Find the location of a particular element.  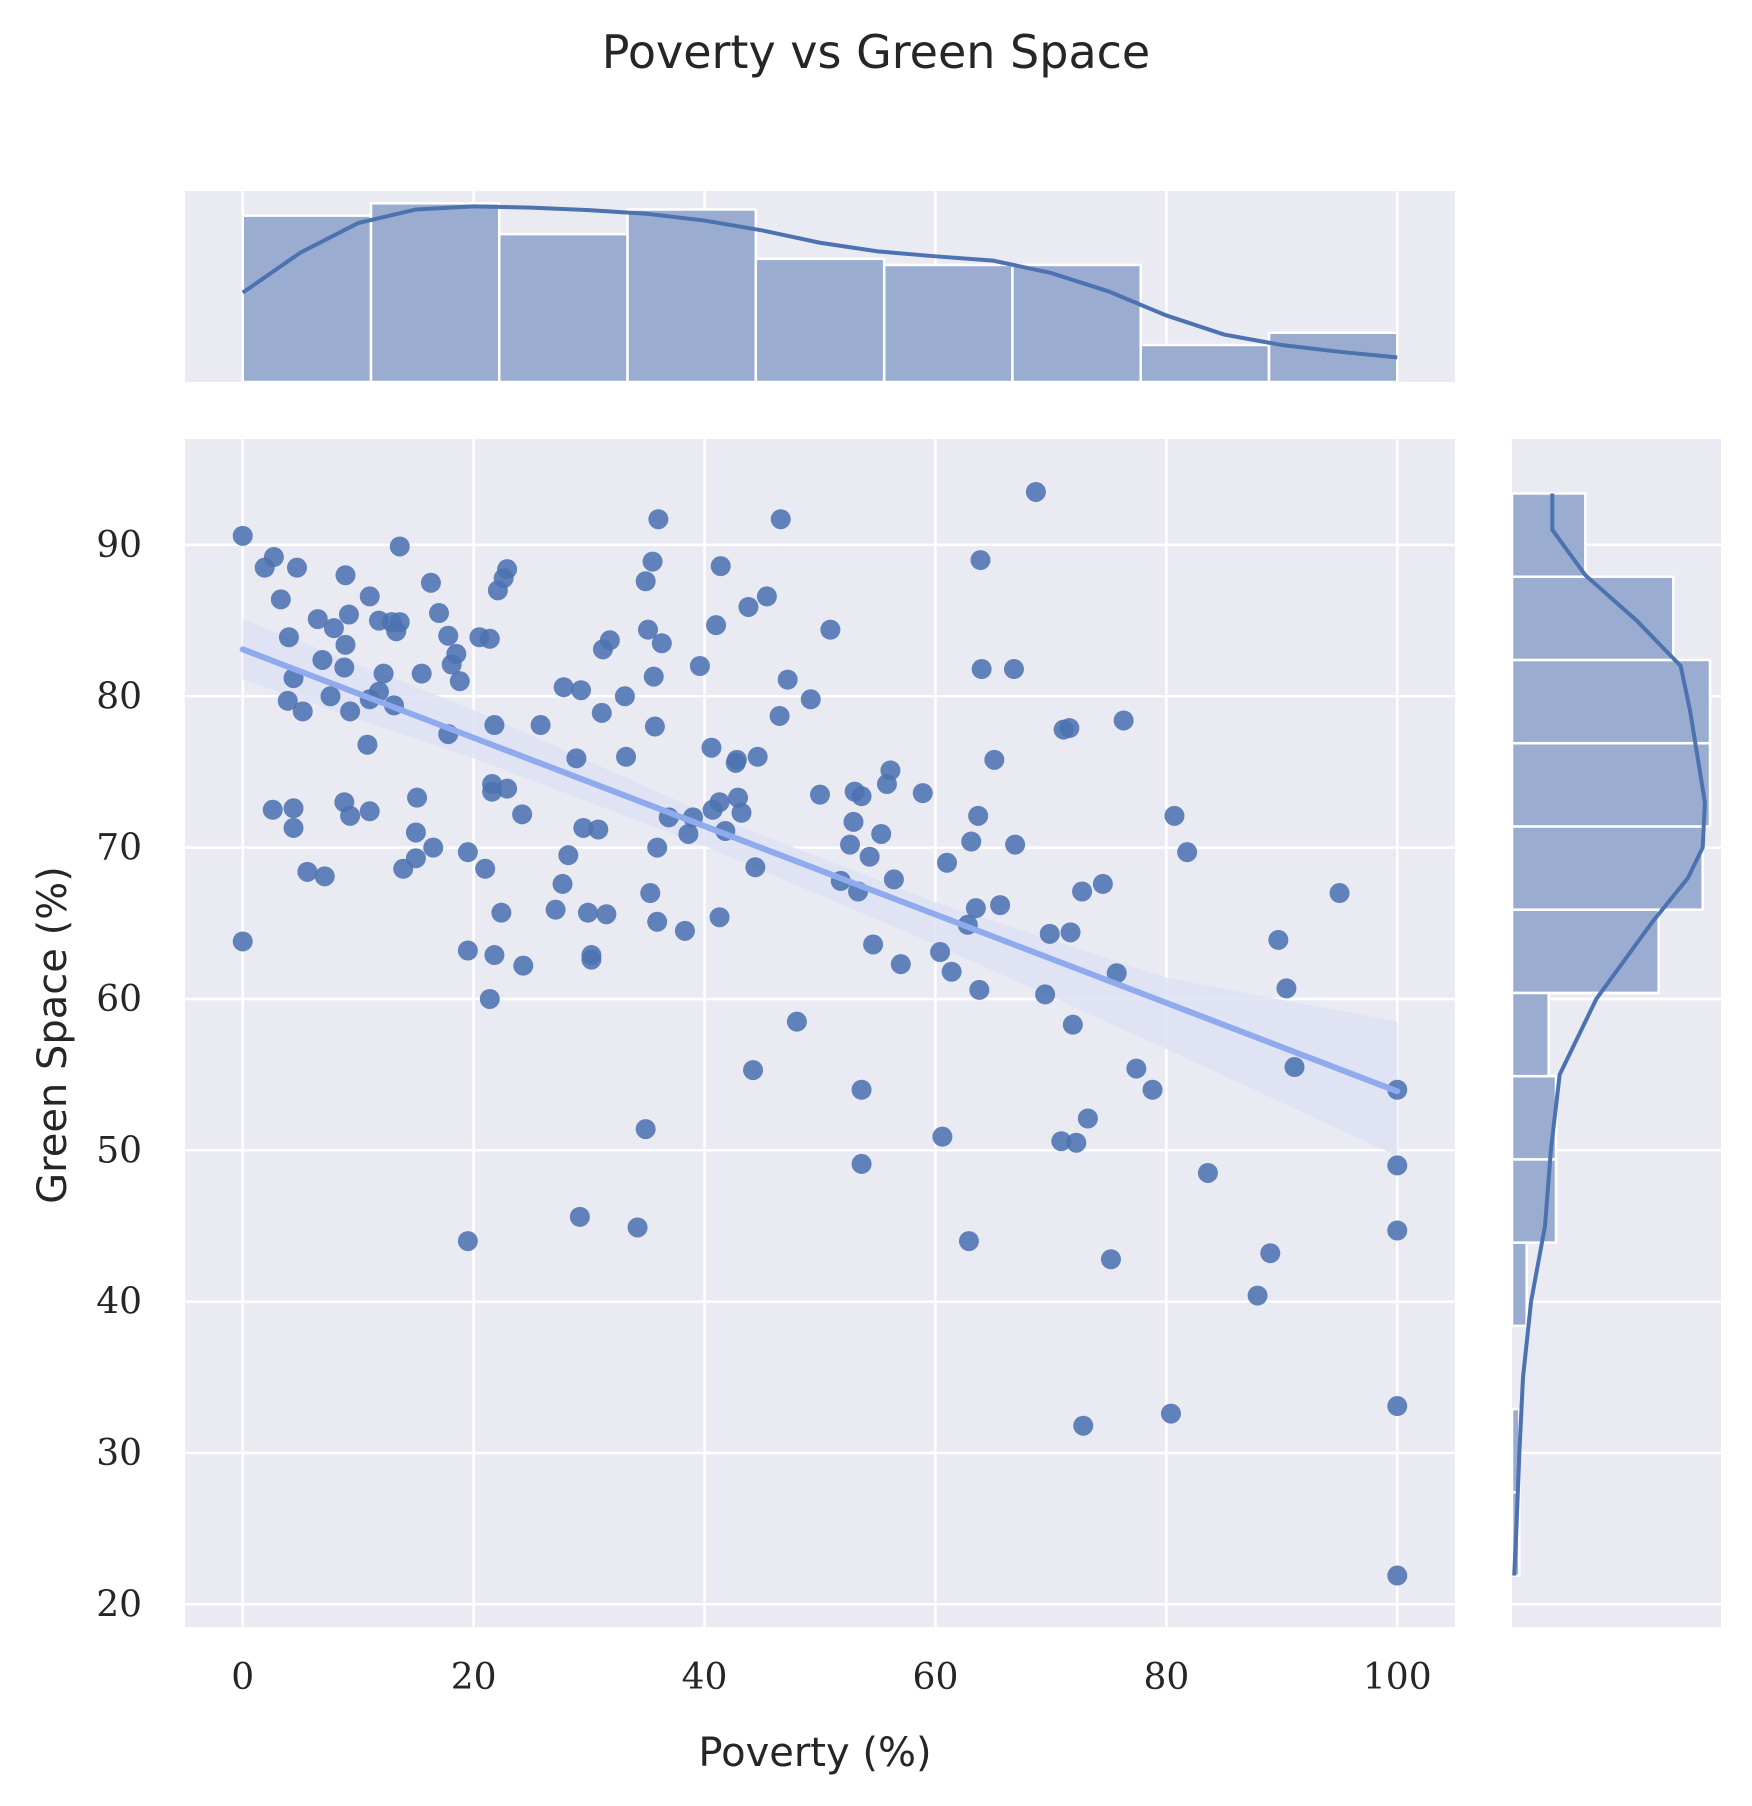

x-tick-label: 0 is located at coordinates (242, 1677).